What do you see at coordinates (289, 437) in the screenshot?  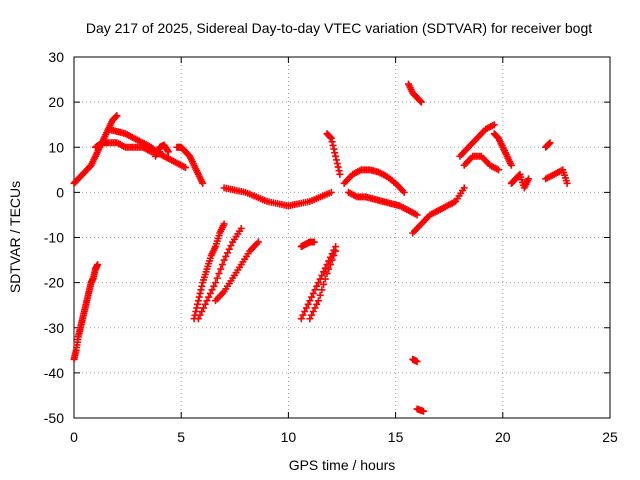 I see `x-tick-label: 10` at bounding box center [289, 437].